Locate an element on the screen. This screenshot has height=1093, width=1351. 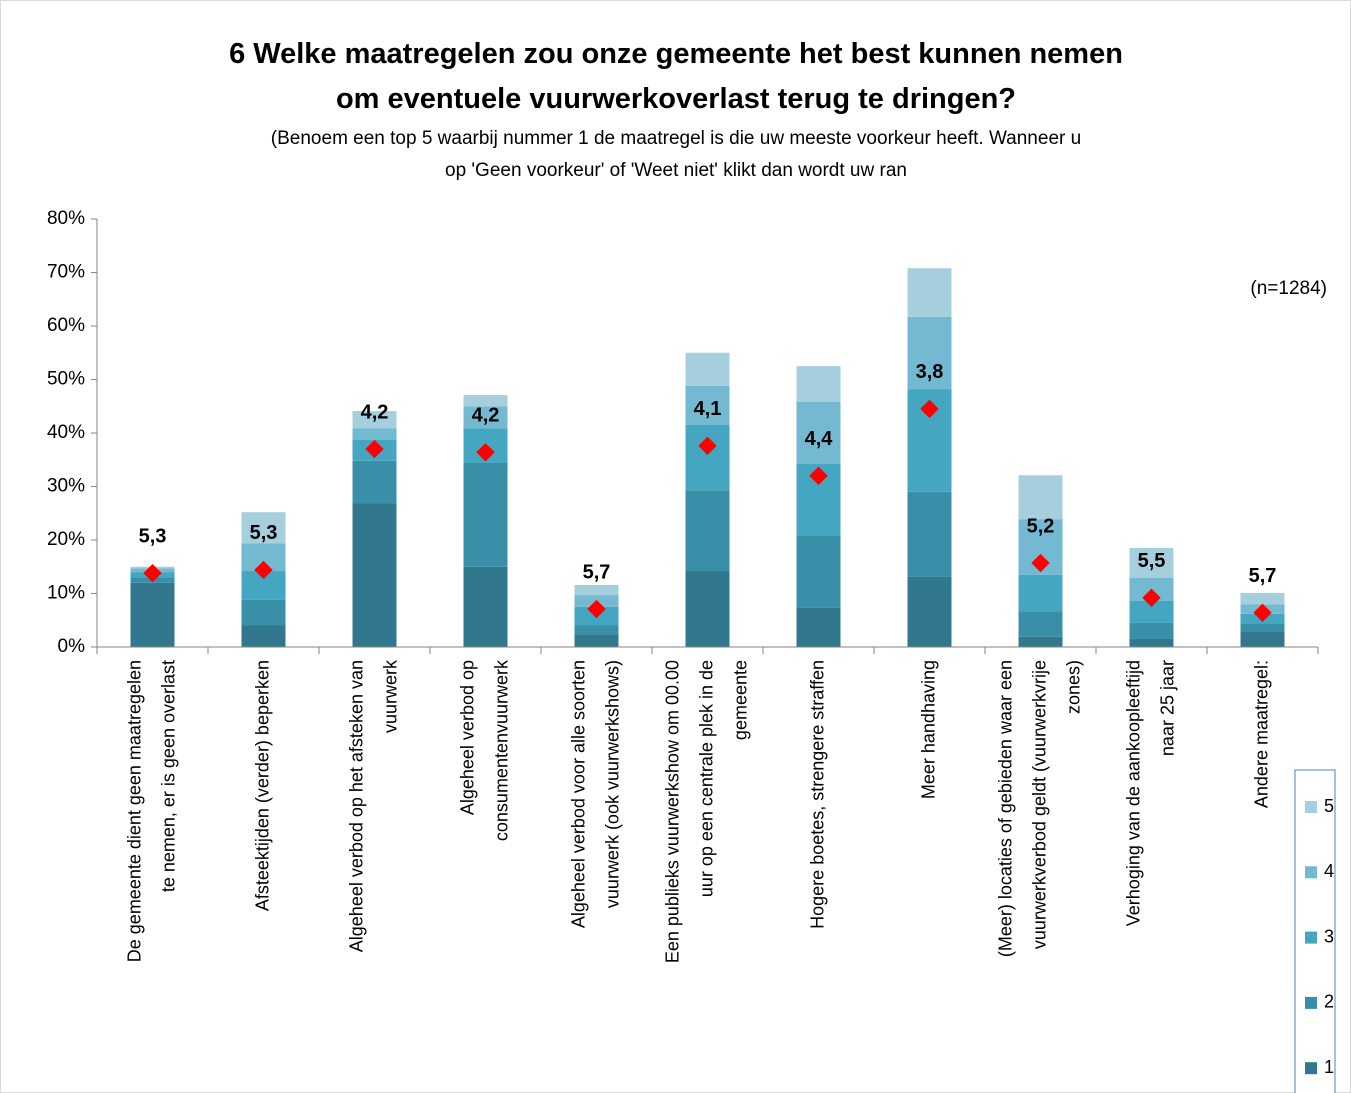
y-tick-label: 30% is located at coordinates (66, 486).